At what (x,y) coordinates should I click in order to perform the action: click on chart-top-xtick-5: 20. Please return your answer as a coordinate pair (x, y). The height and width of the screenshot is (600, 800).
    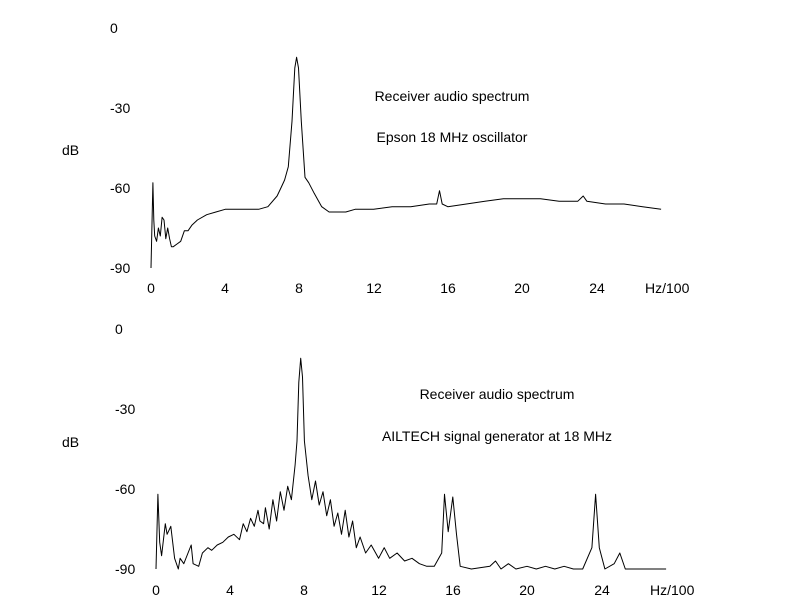
    Looking at the image, I should click on (522, 288).